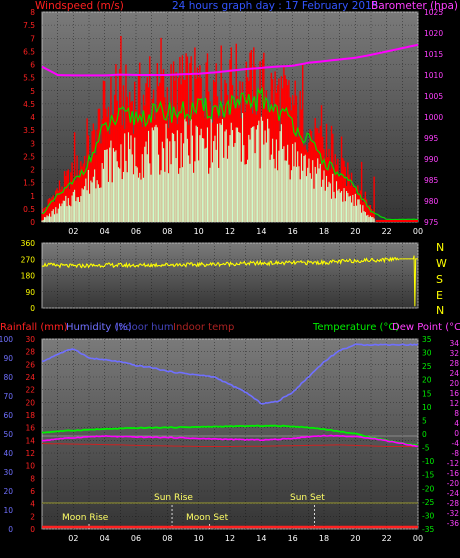 This screenshot has height=558, width=460. Describe the element at coordinates (32, 478) in the screenshot. I see `rain-y-tick-label: 8` at that location.